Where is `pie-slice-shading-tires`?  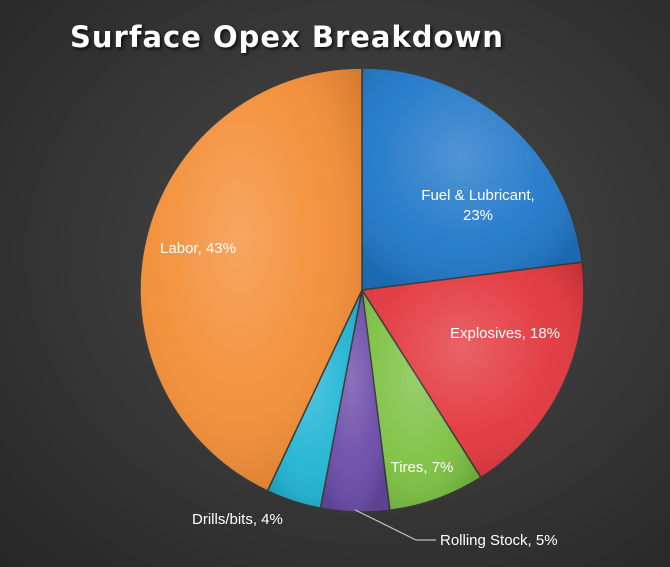
pie-slice-shading-tires is located at coordinates (421, 400).